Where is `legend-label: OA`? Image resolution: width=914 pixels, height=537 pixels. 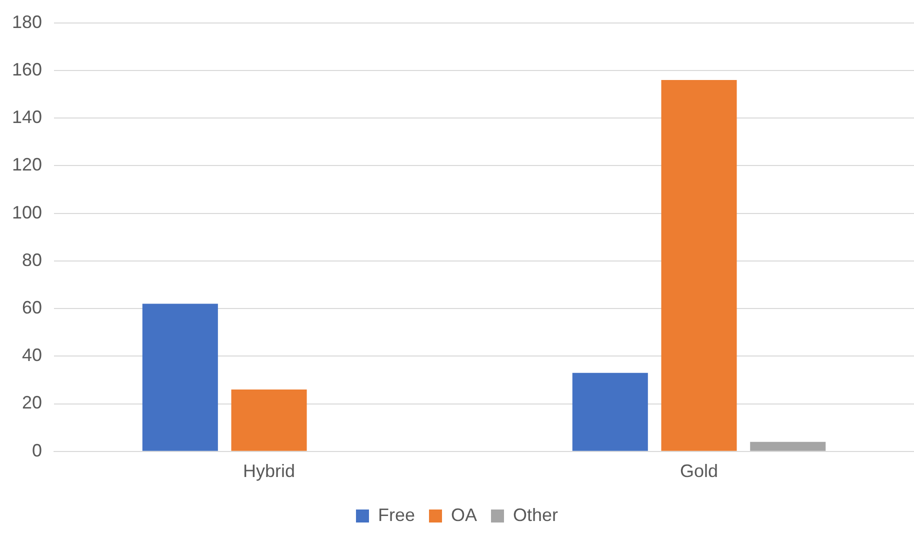
legend-label: OA is located at coordinates (464, 514).